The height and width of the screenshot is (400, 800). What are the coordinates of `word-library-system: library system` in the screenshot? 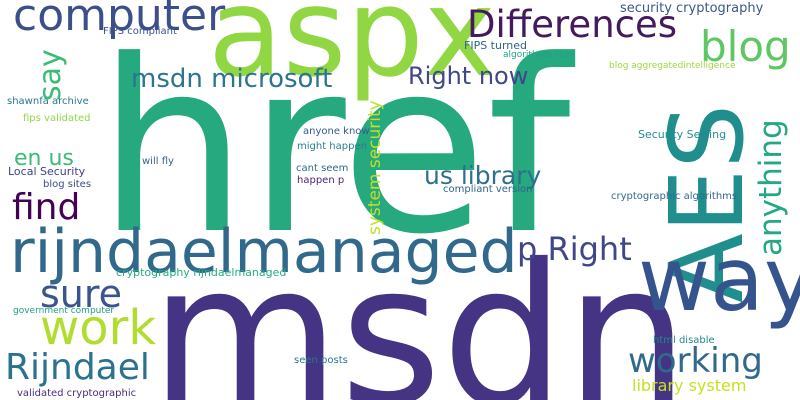 It's located at (689, 385).